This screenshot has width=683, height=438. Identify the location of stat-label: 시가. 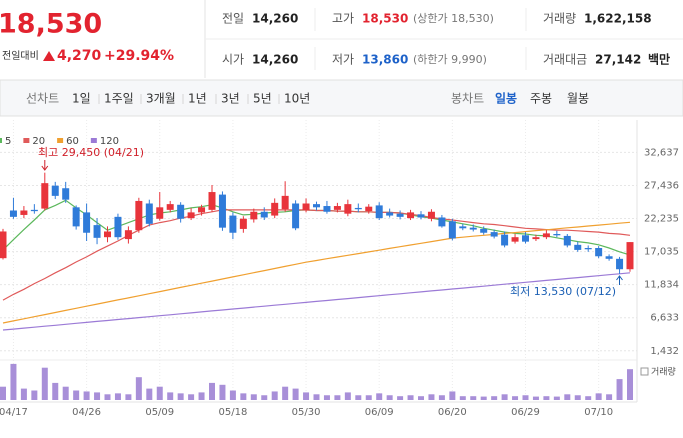
(233, 60).